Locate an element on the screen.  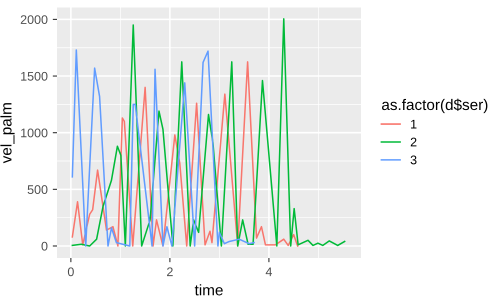
legend-title: as.factor(d$ser) is located at coordinates (435, 106).